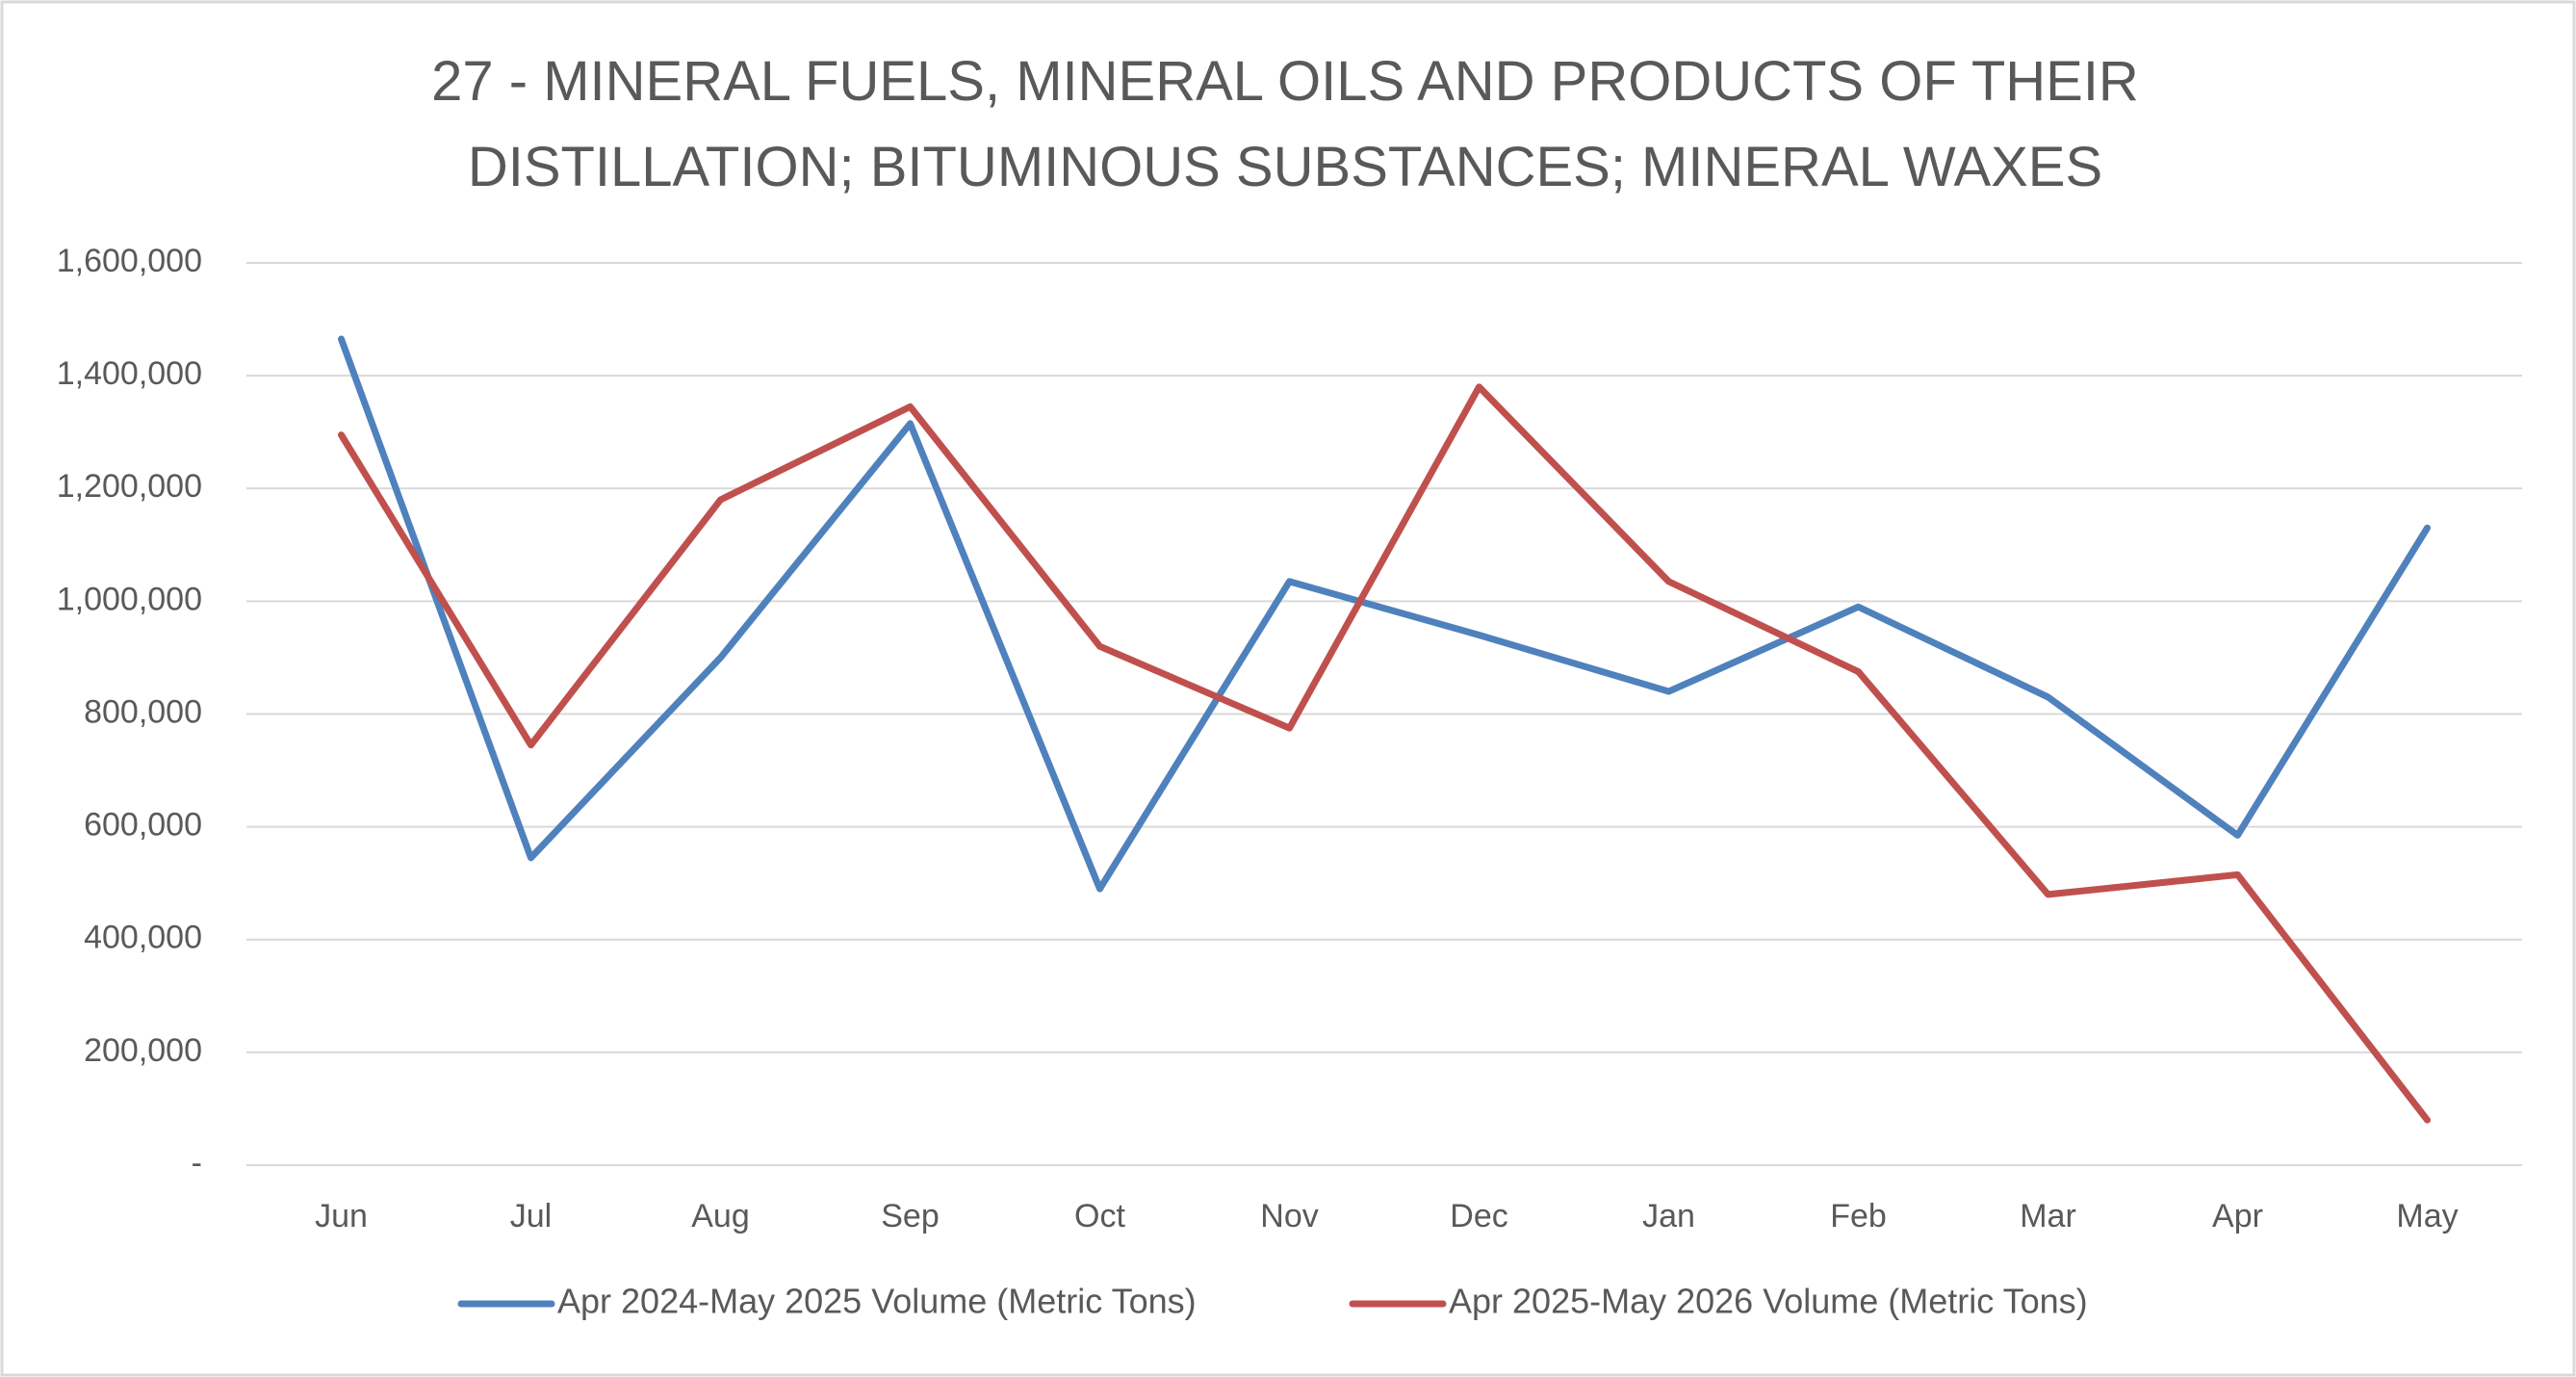  What do you see at coordinates (2237, 1216) in the screenshot?
I see `x-tick-label: Apr` at bounding box center [2237, 1216].